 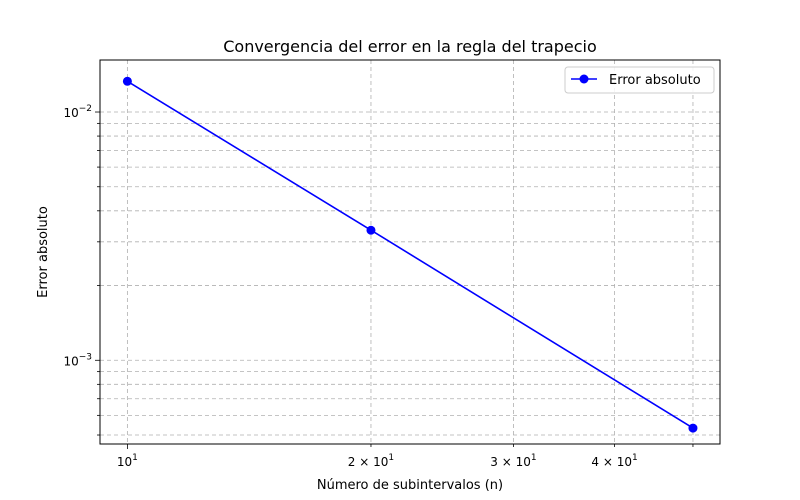 What do you see at coordinates (655, 80) in the screenshot?
I see `legend-label: Error absoluto` at bounding box center [655, 80].